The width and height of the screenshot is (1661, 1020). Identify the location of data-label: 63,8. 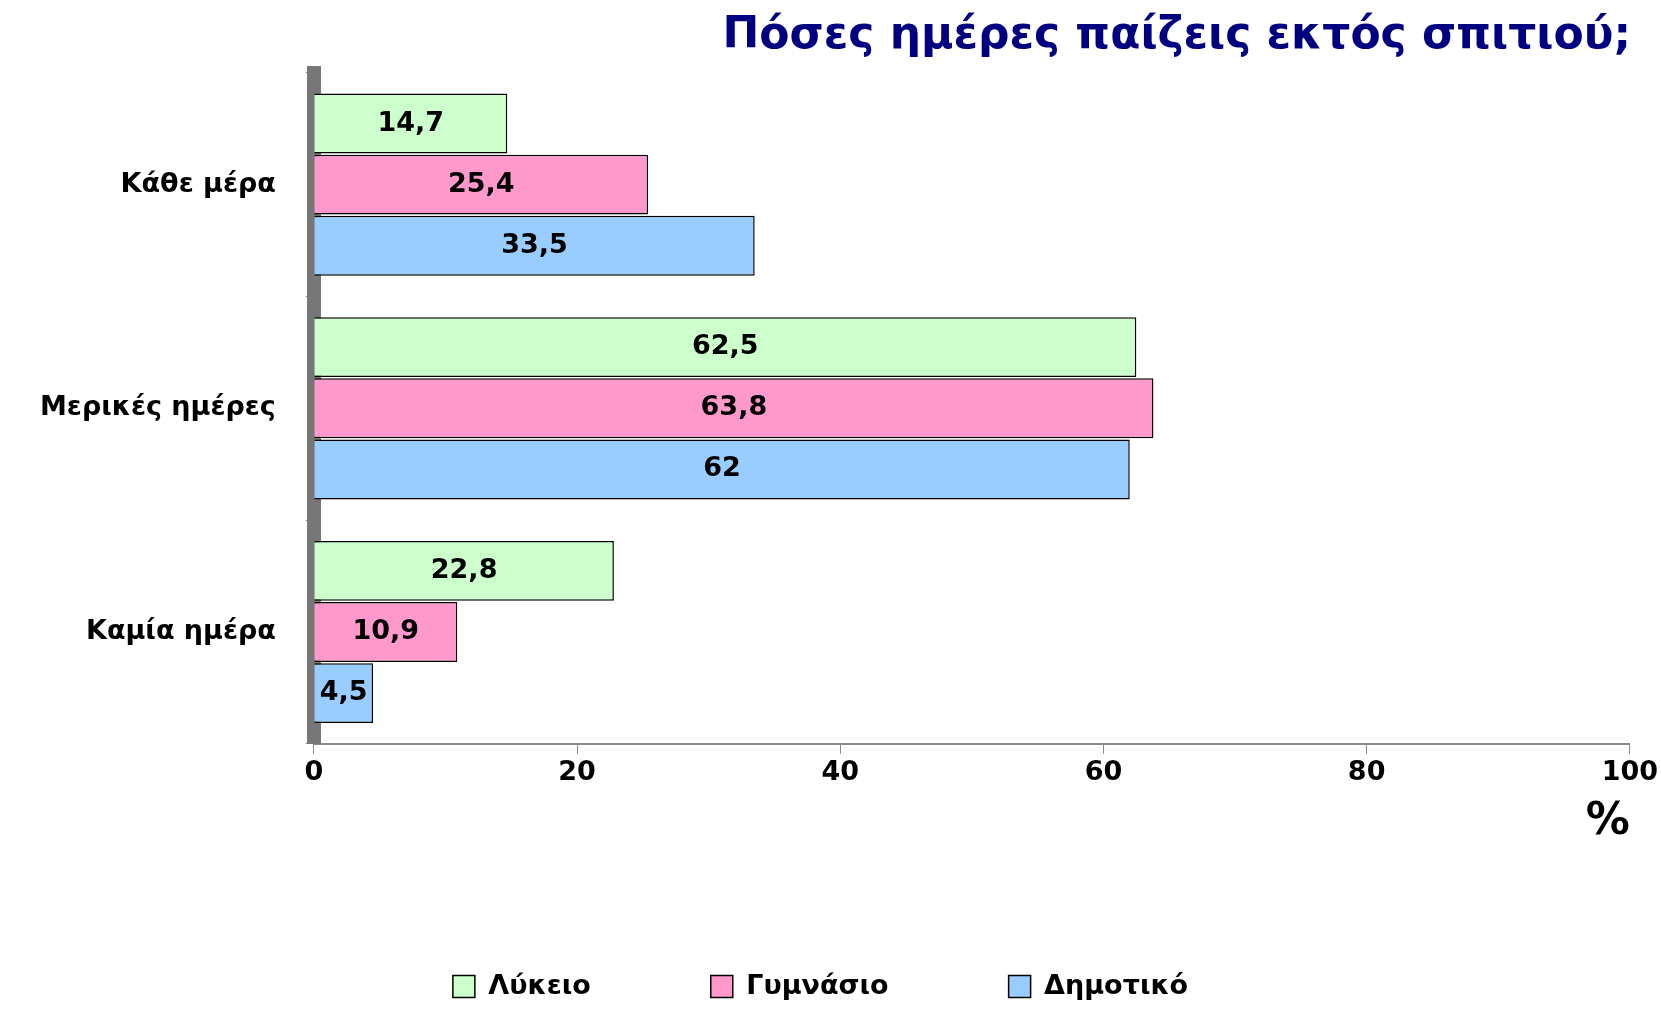
(734, 406).